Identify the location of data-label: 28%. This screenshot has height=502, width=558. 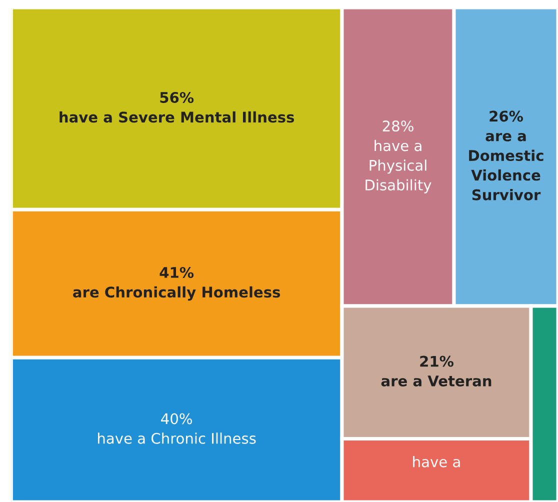
(398, 126).